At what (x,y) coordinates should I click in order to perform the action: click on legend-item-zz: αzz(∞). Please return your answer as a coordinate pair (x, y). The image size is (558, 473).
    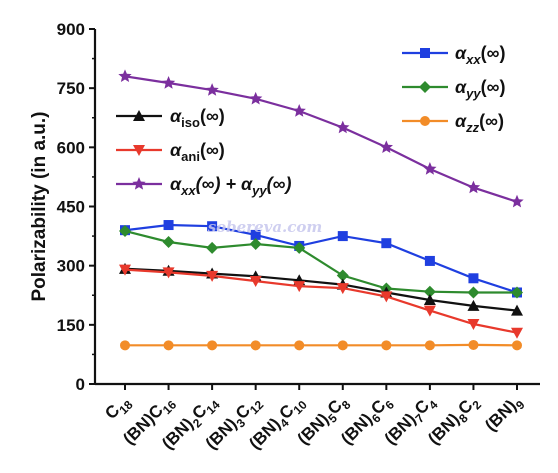
    Looking at the image, I should click on (453, 123).